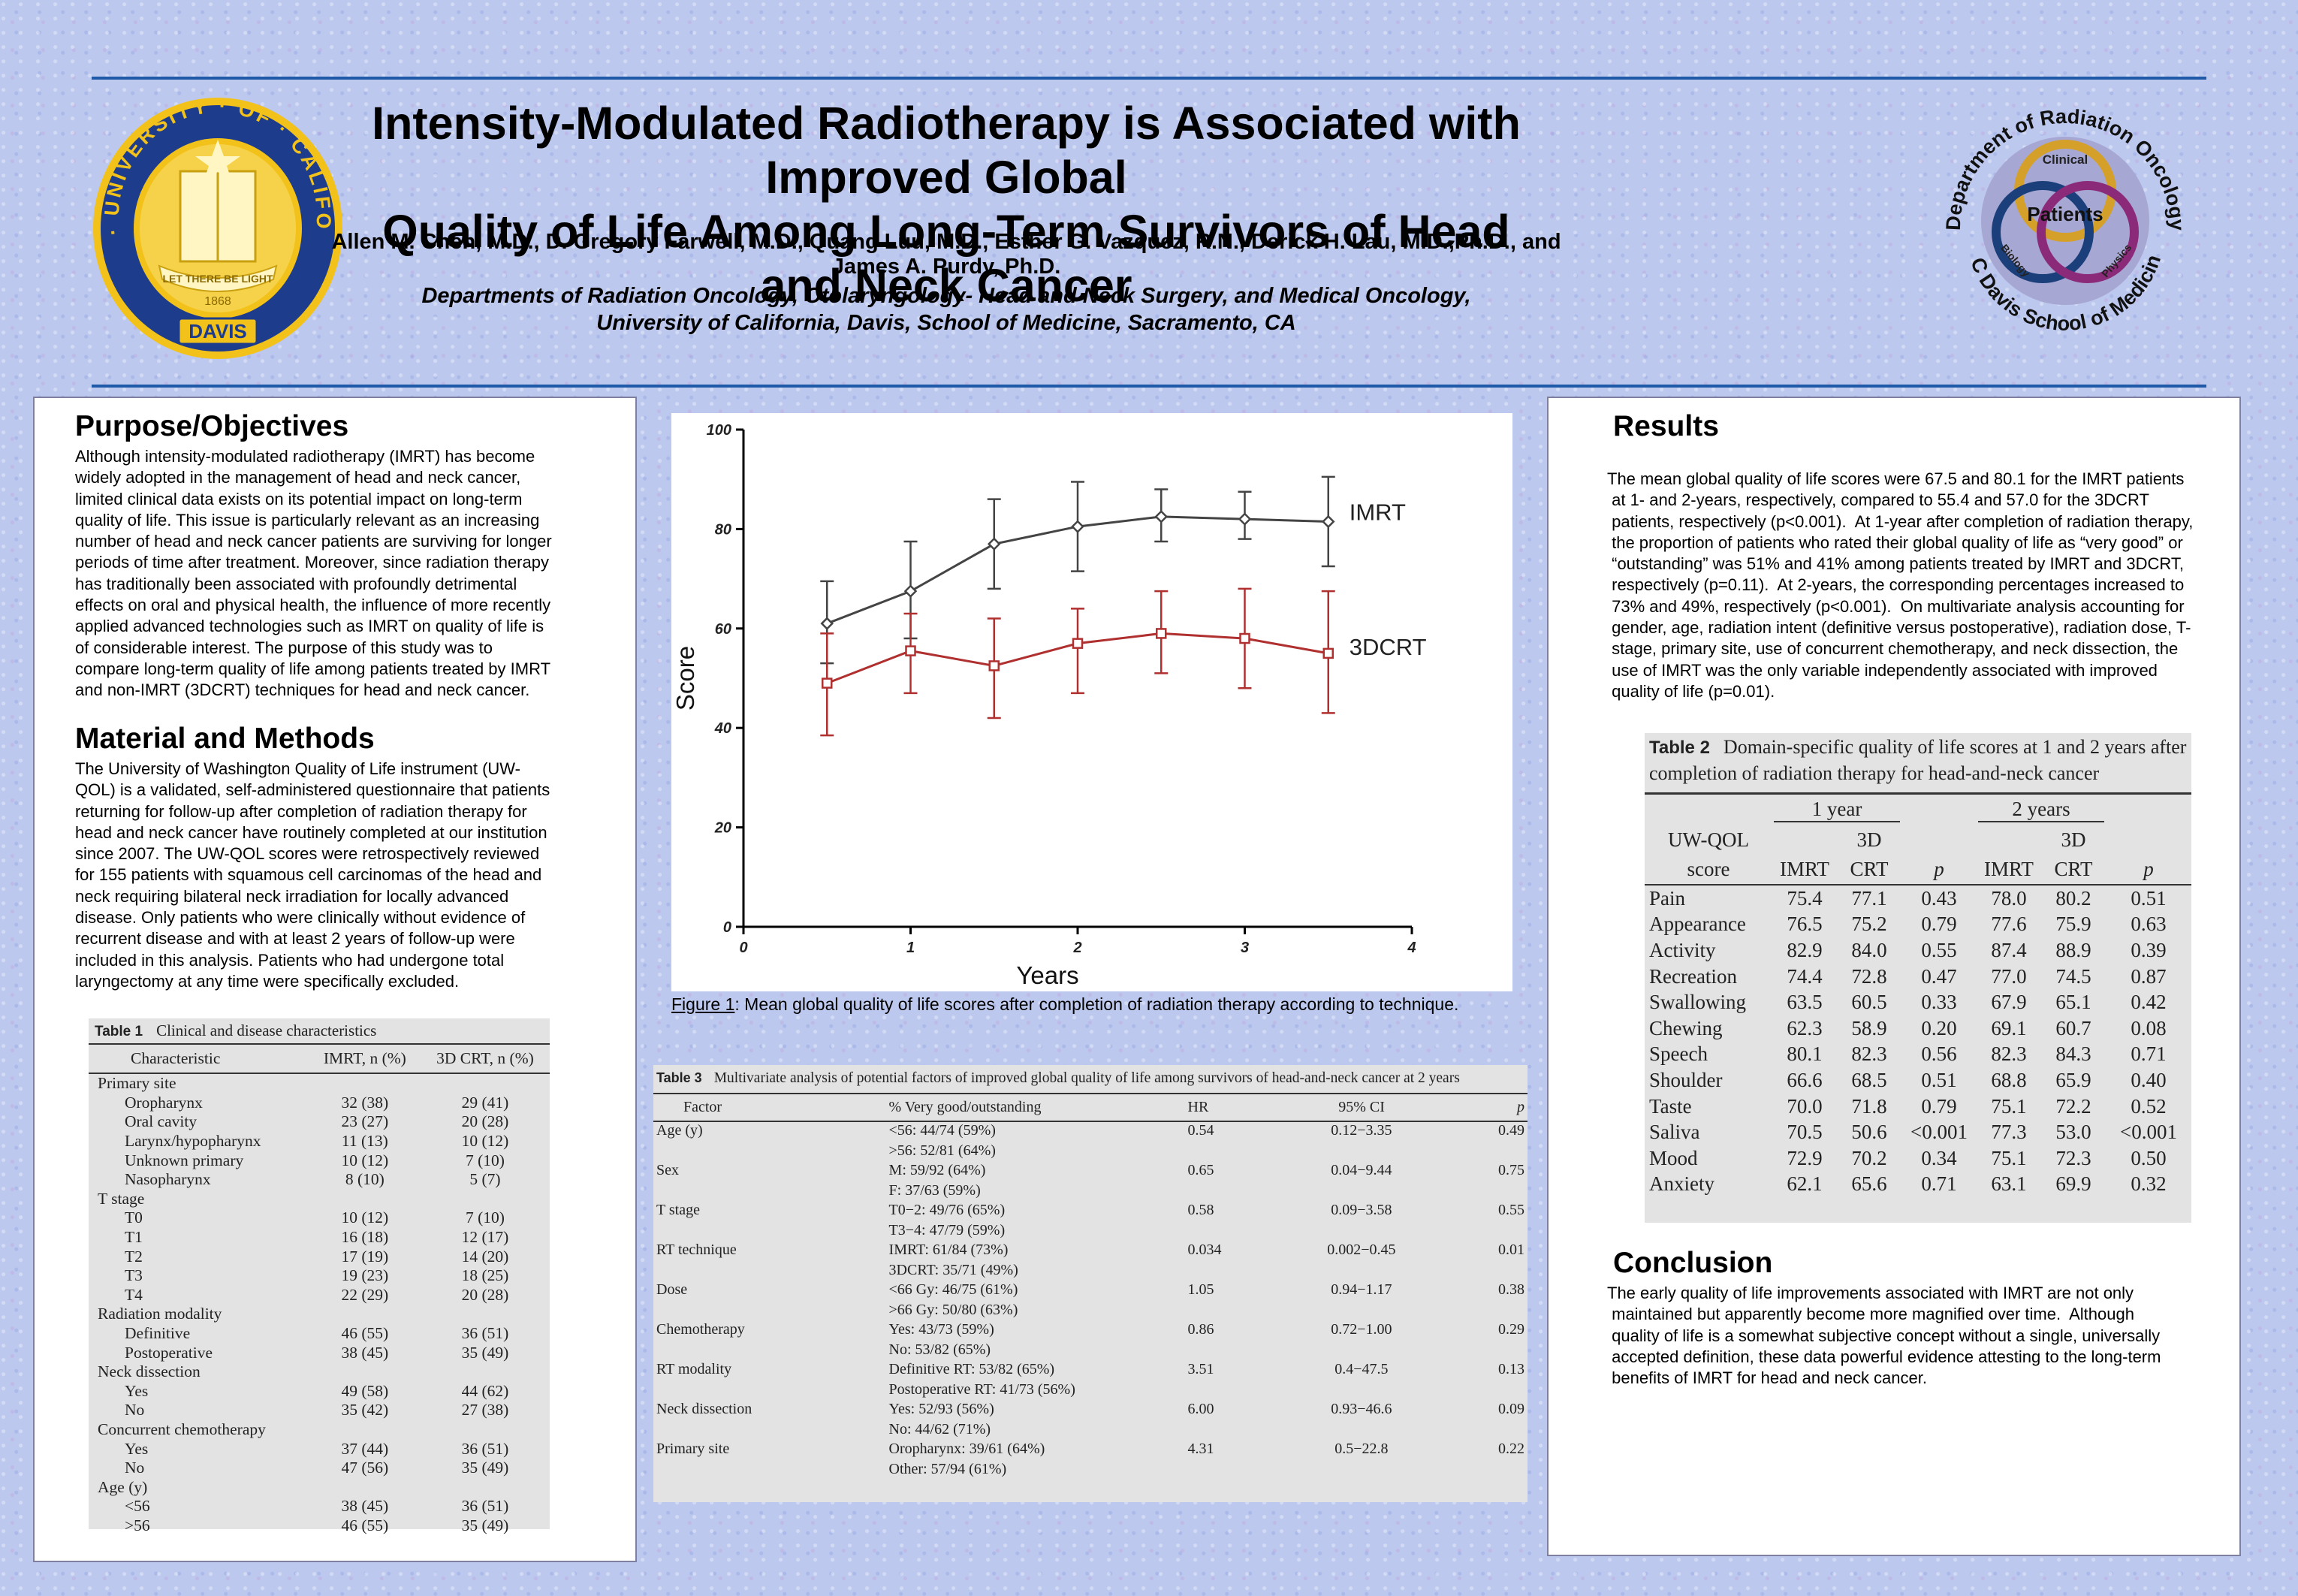 The width and height of the screenshot is (2298, 1596). Describe the element at coordinates (1149, 78) in the screenshot. I see `header-top-rule` at that location.